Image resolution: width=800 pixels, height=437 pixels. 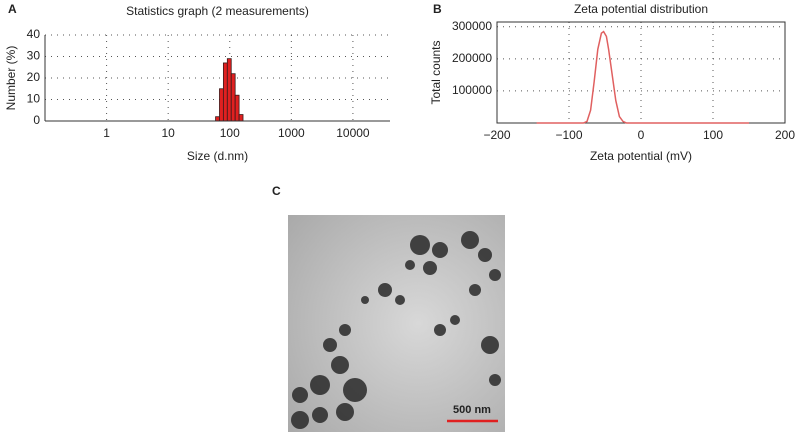 I want to click on chart-title: Statistics graph (2 measurements), so click(x=217, y=11).